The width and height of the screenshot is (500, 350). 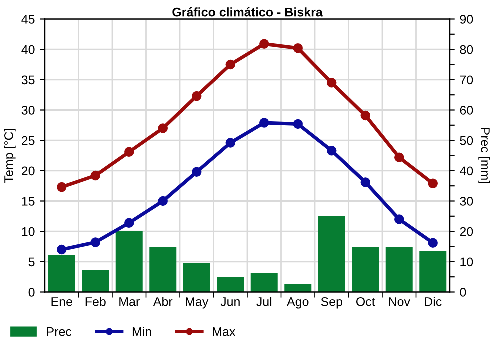 What do you see at coordinates (399, 302) in the screenshot?
I see `x-tick-label: Nov` at bounding box center [399, 302].